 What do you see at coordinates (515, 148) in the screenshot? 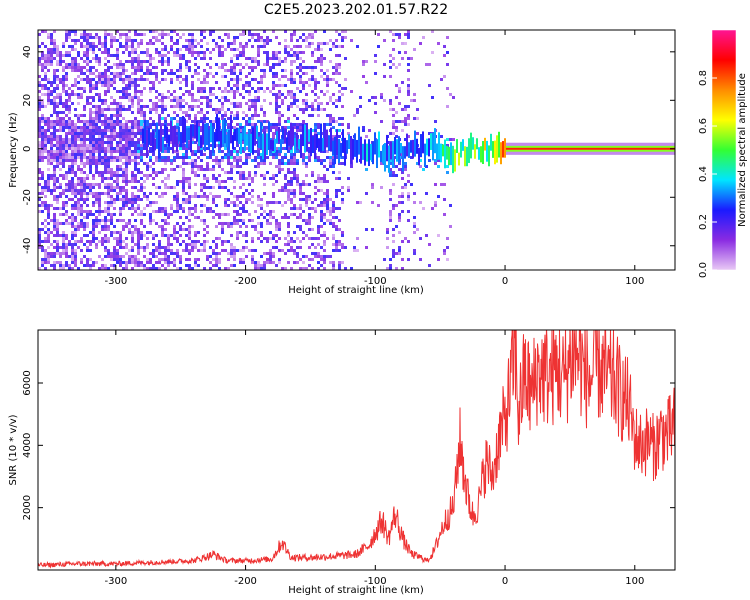
I see `ridge-band-core` at bounding box center [515, 148].